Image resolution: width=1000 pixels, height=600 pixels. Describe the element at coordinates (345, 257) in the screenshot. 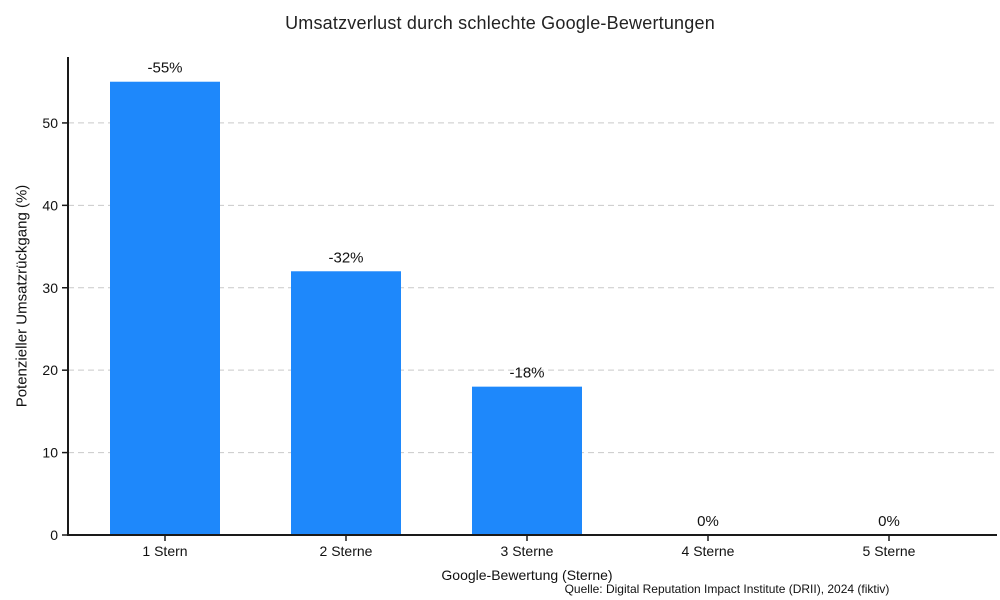

I see `bar-value-label: -32%` at that location.